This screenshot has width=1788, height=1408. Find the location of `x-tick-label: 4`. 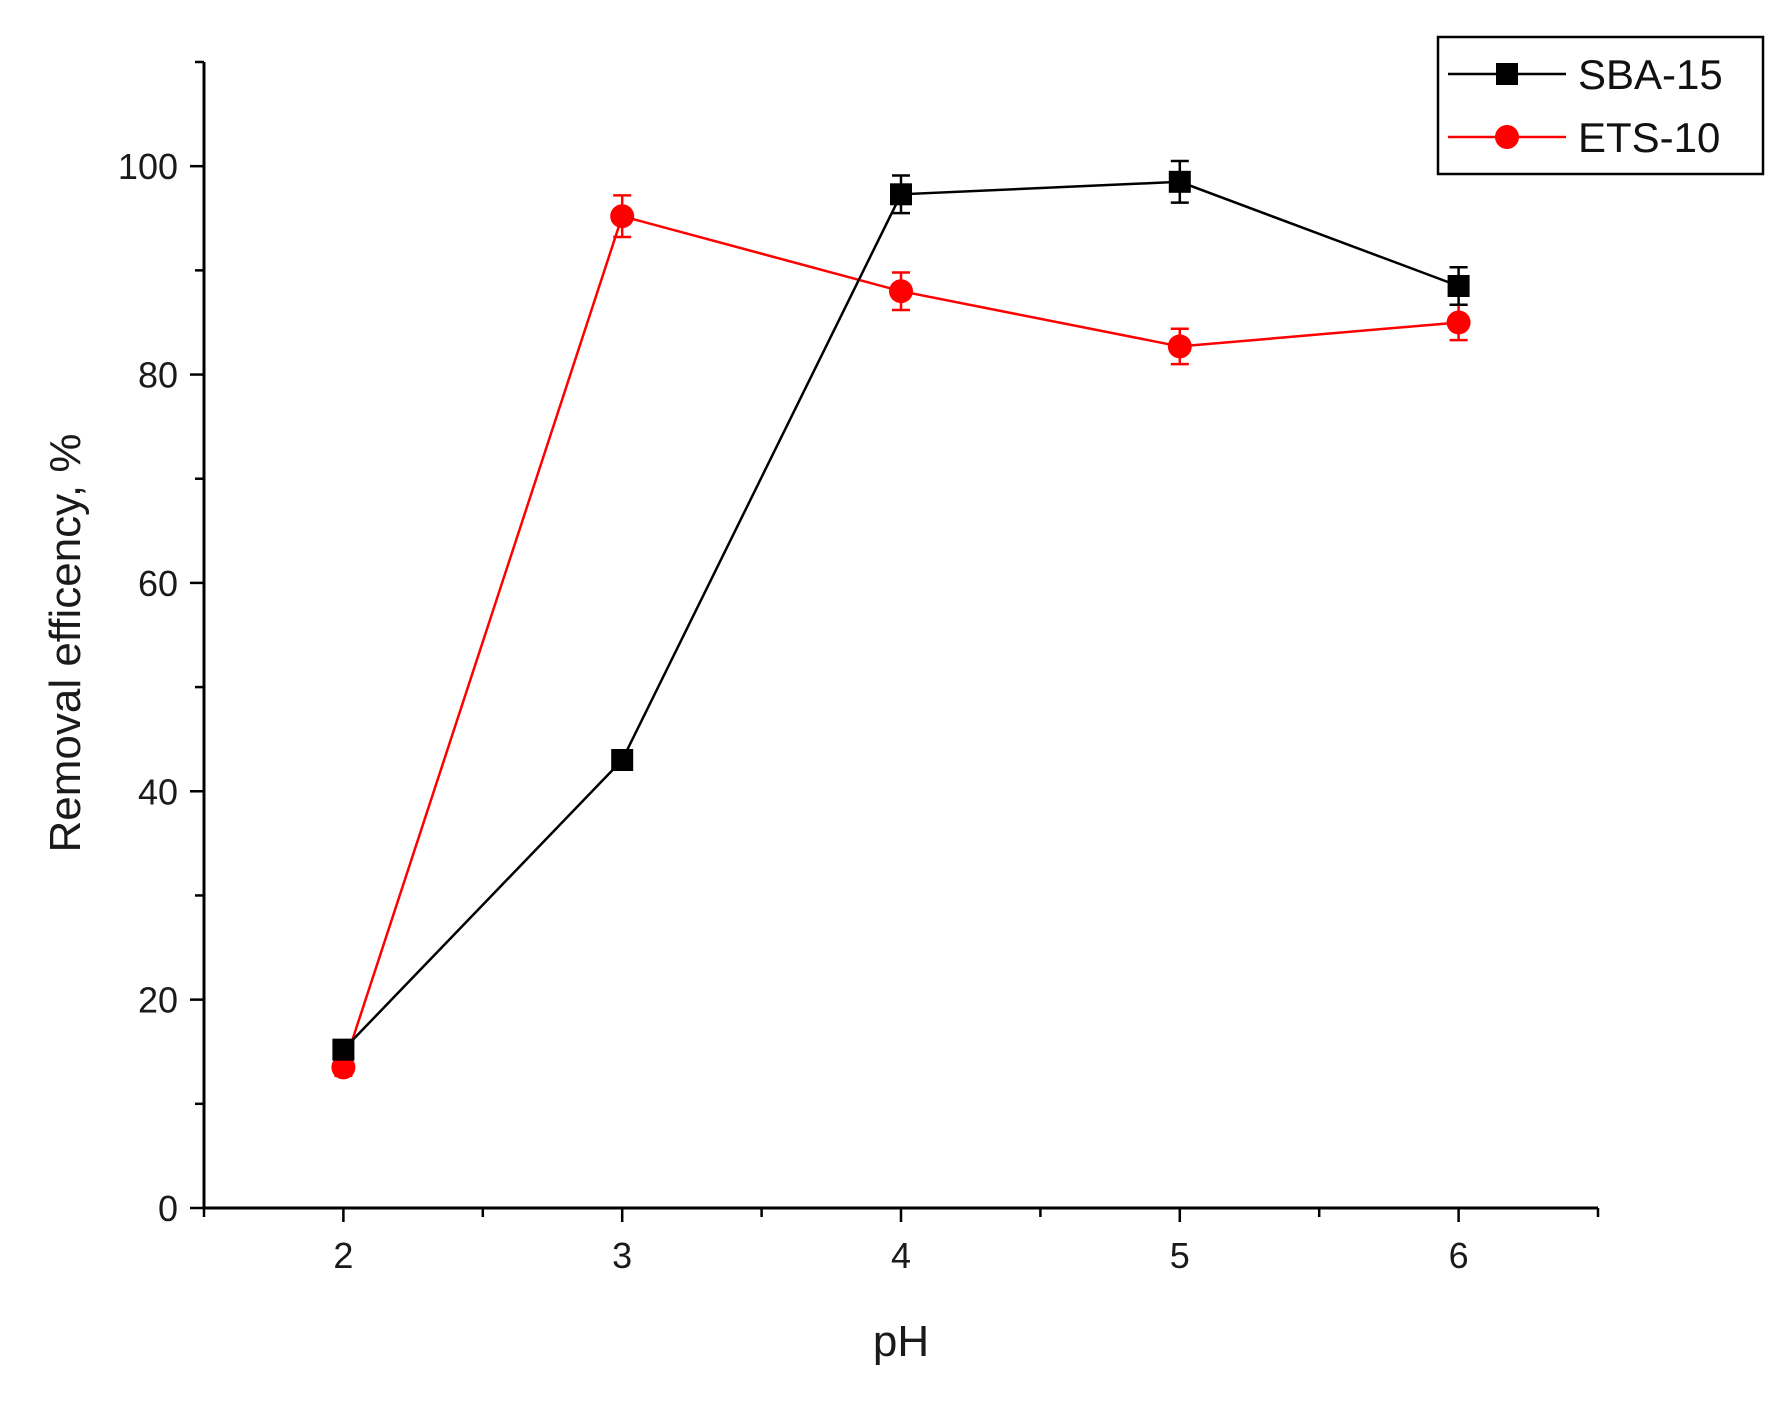

x-tick-label: 4 is located at coordinates (901, 1255).